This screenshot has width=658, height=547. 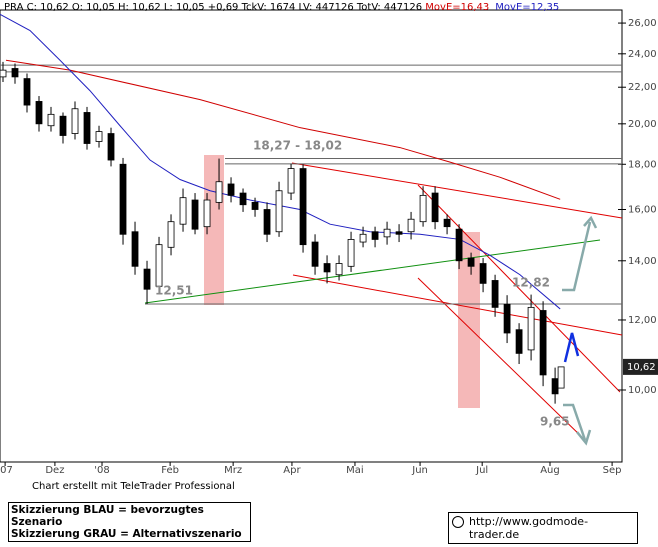 What do you see at coordinates (642, 164) in the screenshot?
I see `y-tick-label: 18,00` at bounding box center [642, 164].